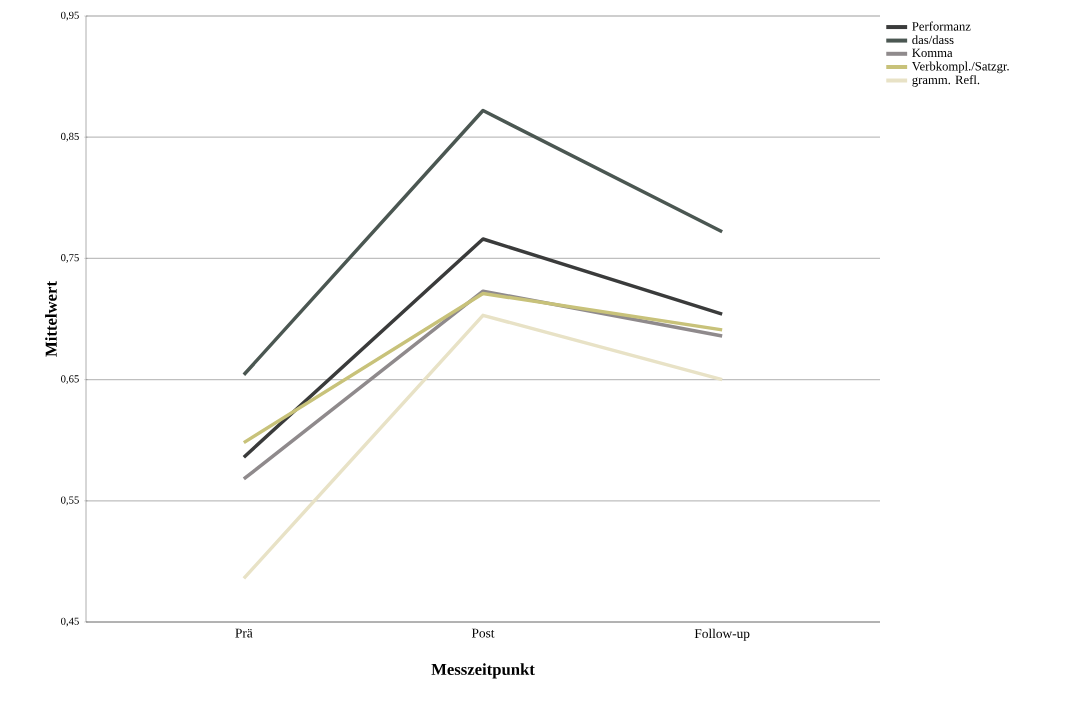 Image resolution: width=1085 pixels, height=701 pixels. What do you see at coordinates (70, 137) in the screenshot?
I see `y-tick-label: 0,85` at bounding box center [70, 137].